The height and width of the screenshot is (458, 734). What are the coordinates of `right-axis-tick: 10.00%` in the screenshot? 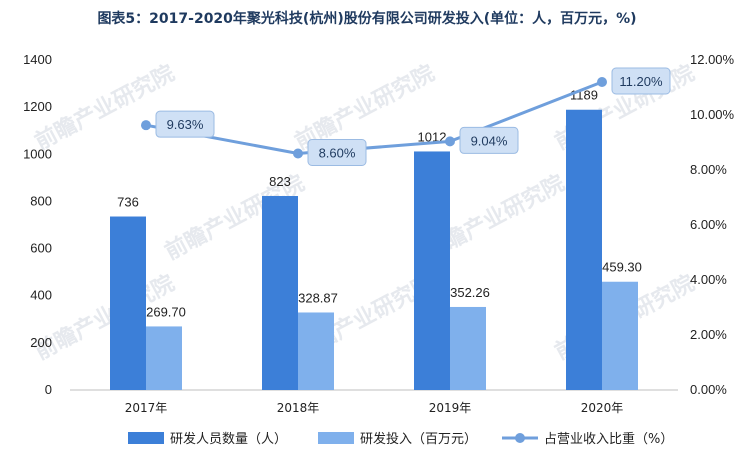 It's located at (712, 114).